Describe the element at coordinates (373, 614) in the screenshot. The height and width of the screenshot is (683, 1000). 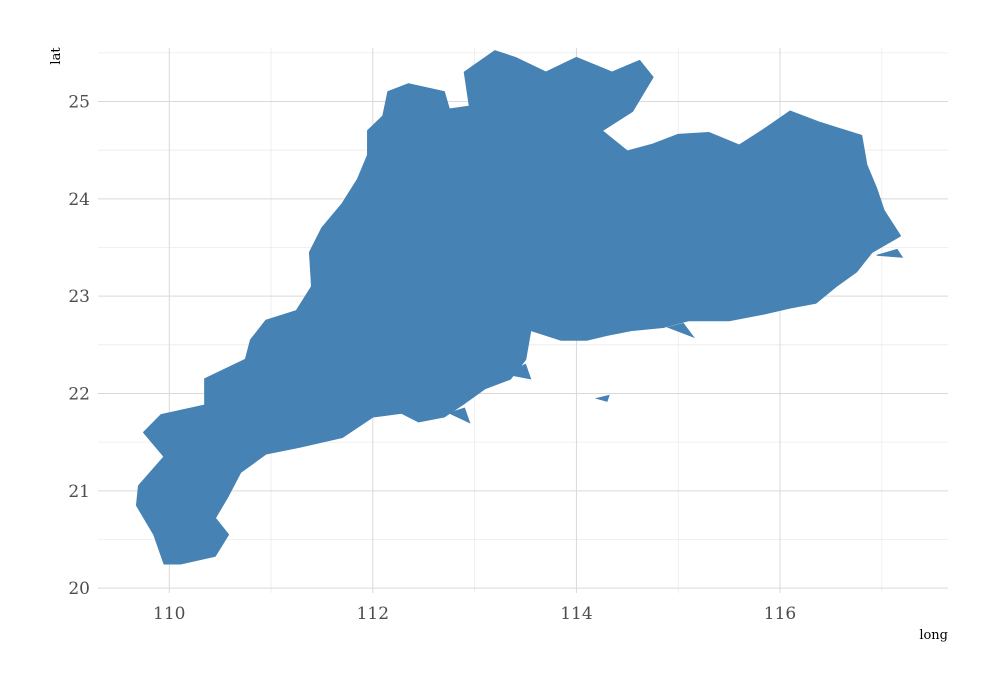
I see `x-tick-label: 112` at that location.